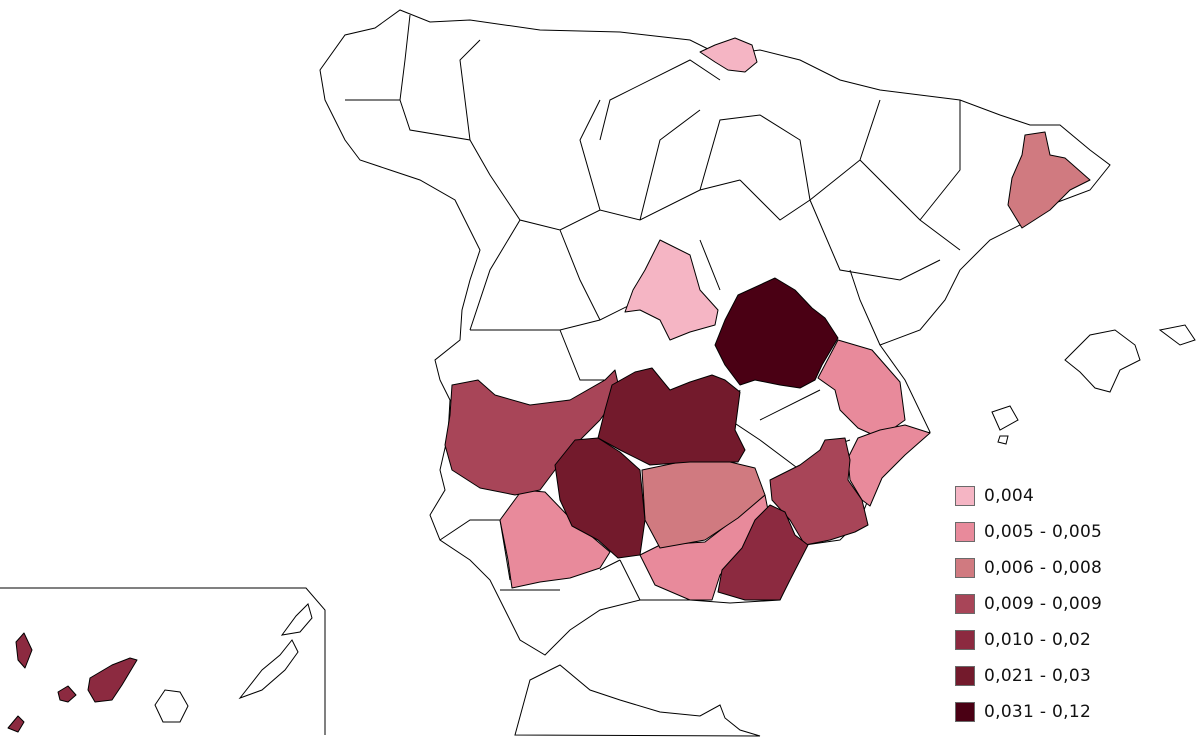  What do you see at coordinates (1043, 568) in the screenshot?
I see `legend-label: 0,006 - 0,008` at bounding box center [1043, 568].